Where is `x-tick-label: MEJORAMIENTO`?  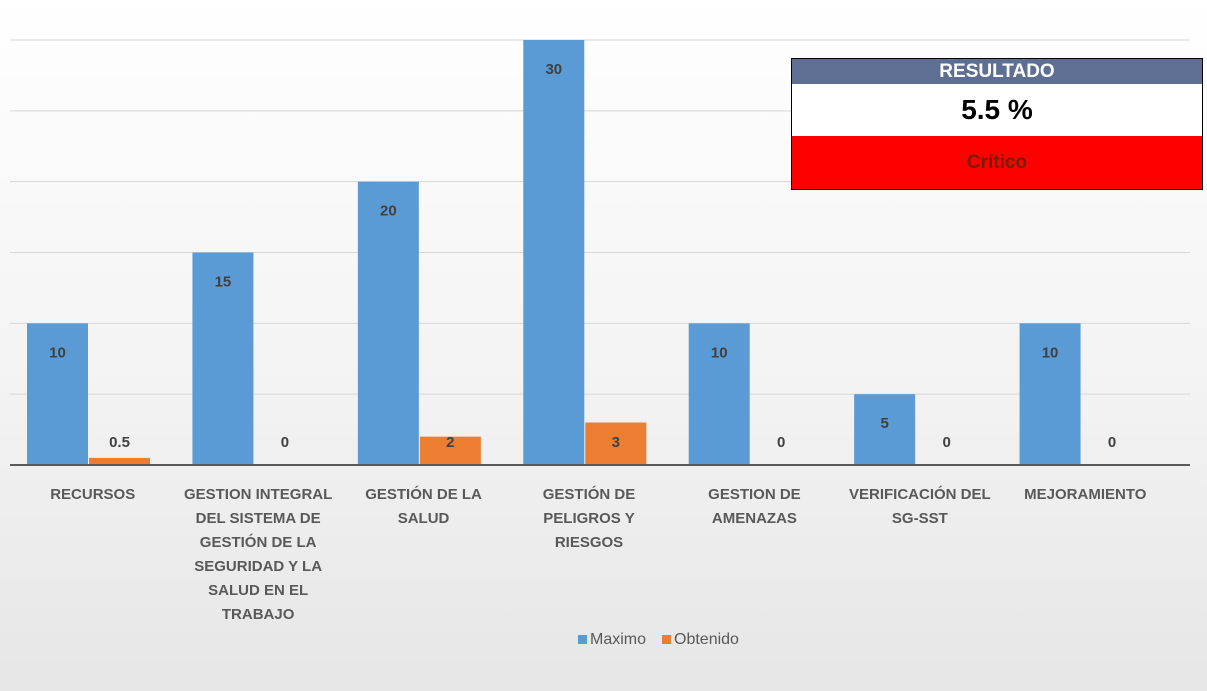 x-tick-label: MEJORAMIENTO is located at coordinates (1085, 494).